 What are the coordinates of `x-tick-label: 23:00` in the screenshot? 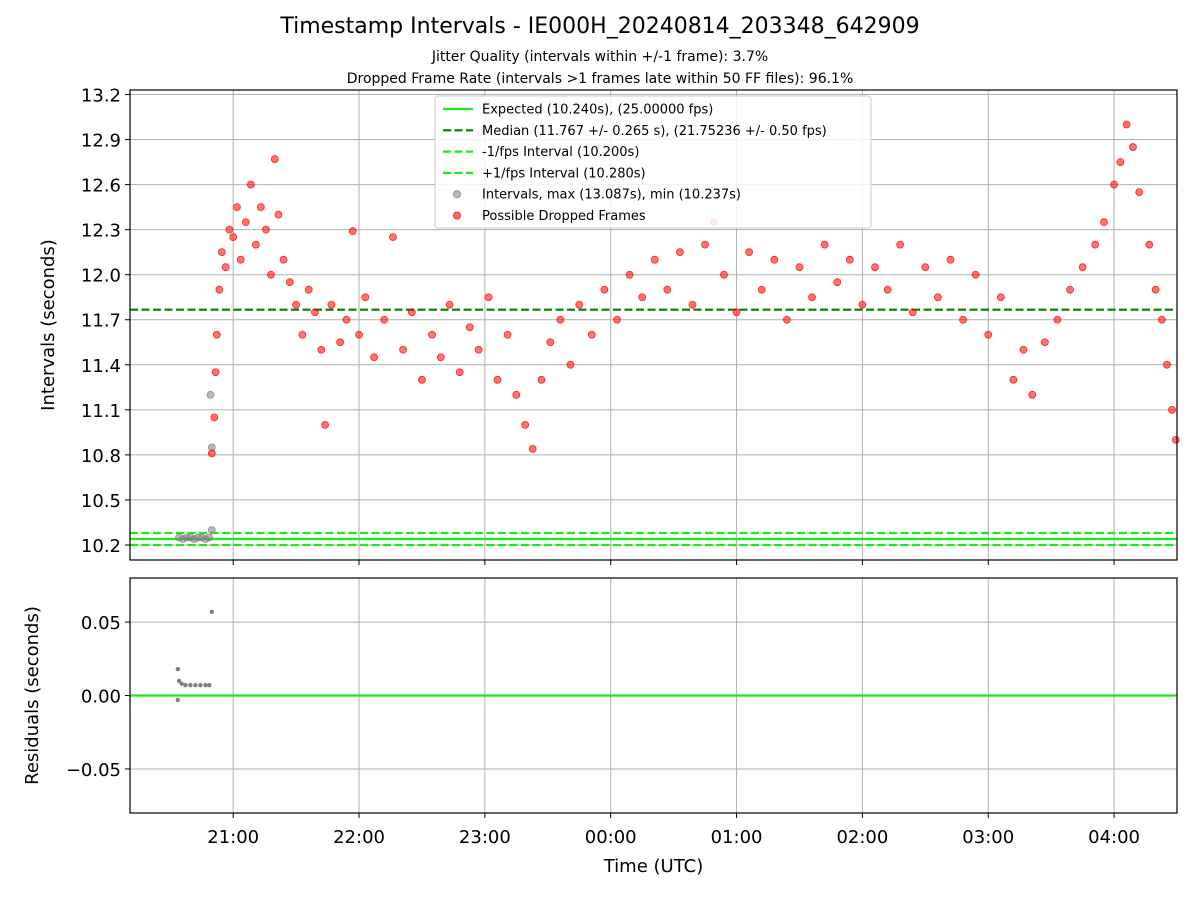 It's located at (485, 837).